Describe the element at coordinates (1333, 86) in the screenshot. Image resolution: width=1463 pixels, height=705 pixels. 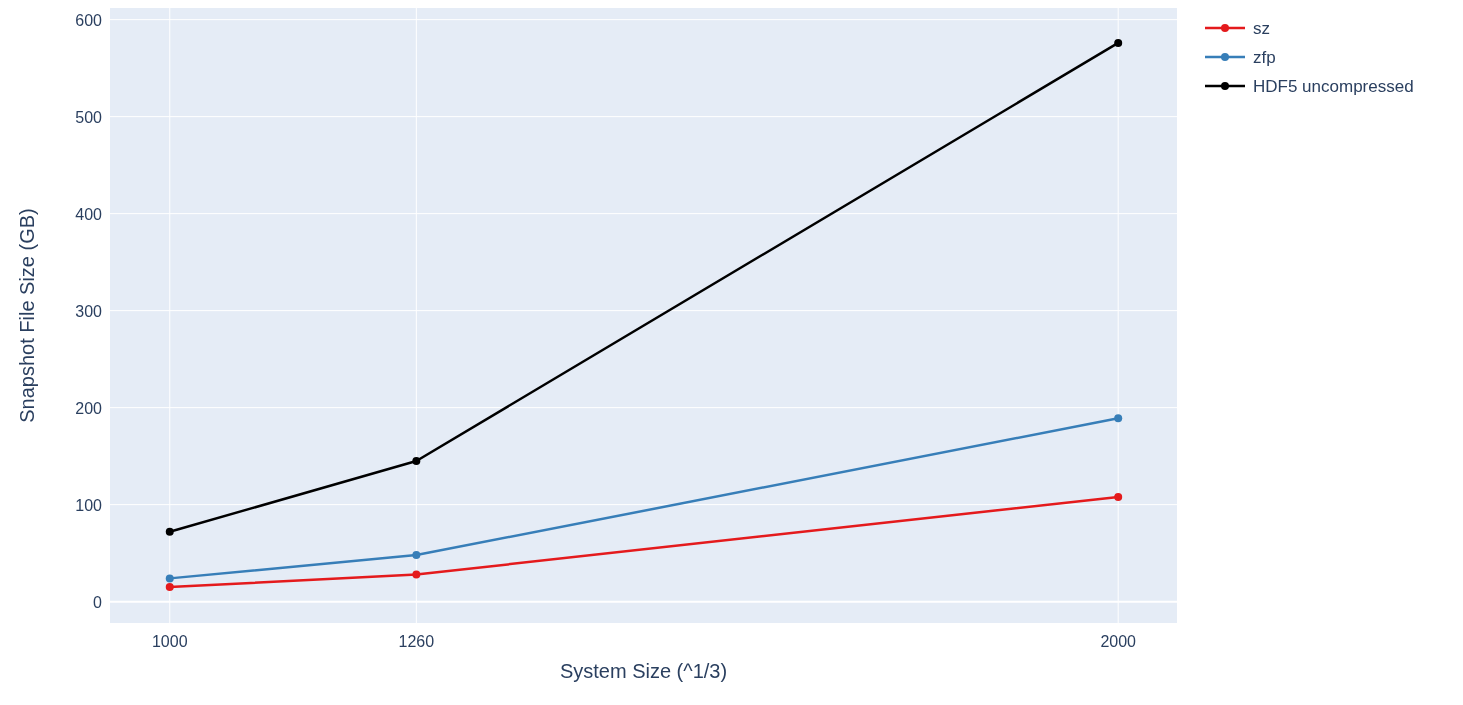
I see `legend-label: HDF5 uncompressed` at that location.